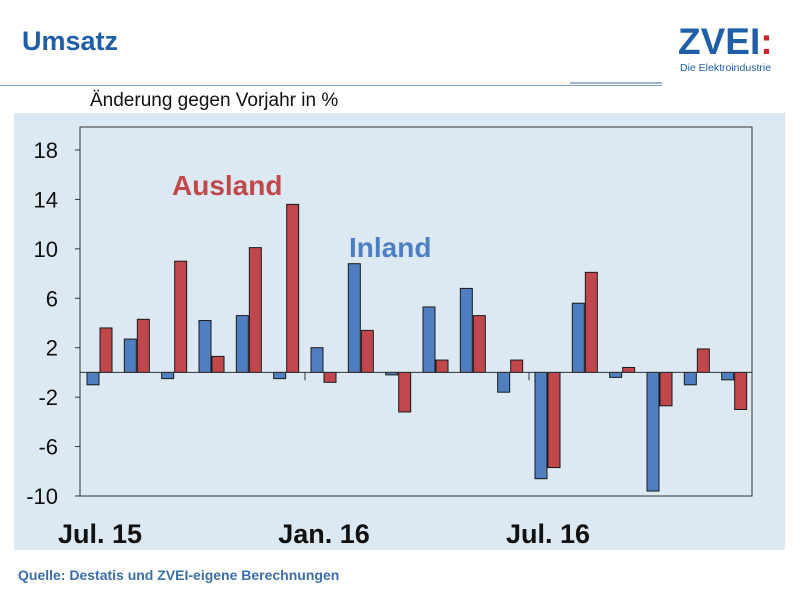 This screenshot has height=600, width=800. What do you see at coordinates (324, 534) in the screenshot?
I see `x-tick-label: Jan. 16` at bounding box center [324, 534].